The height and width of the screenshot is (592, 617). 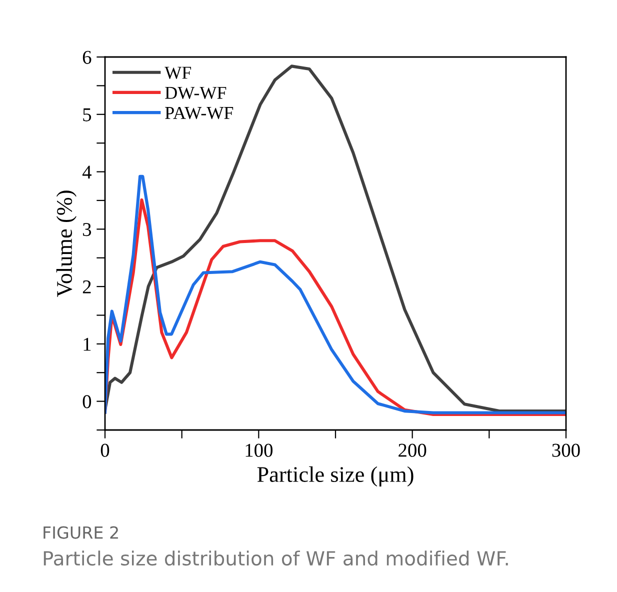 I want to click on y-tick-label: 3, so click(x=87, y=229).